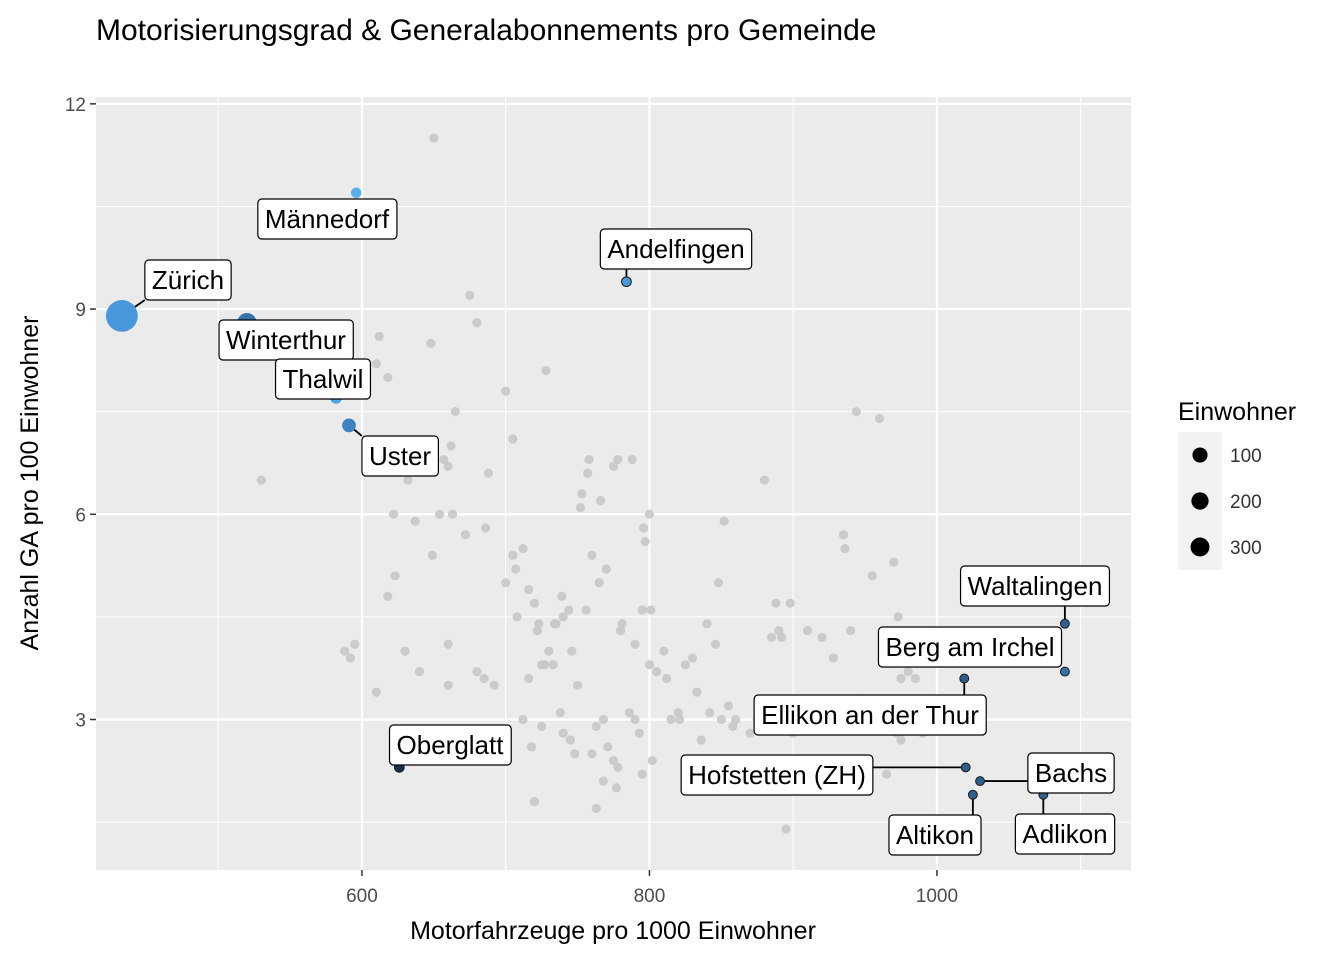  I want to click on point-label: Hofstetten (ZH), so click(777, 775).